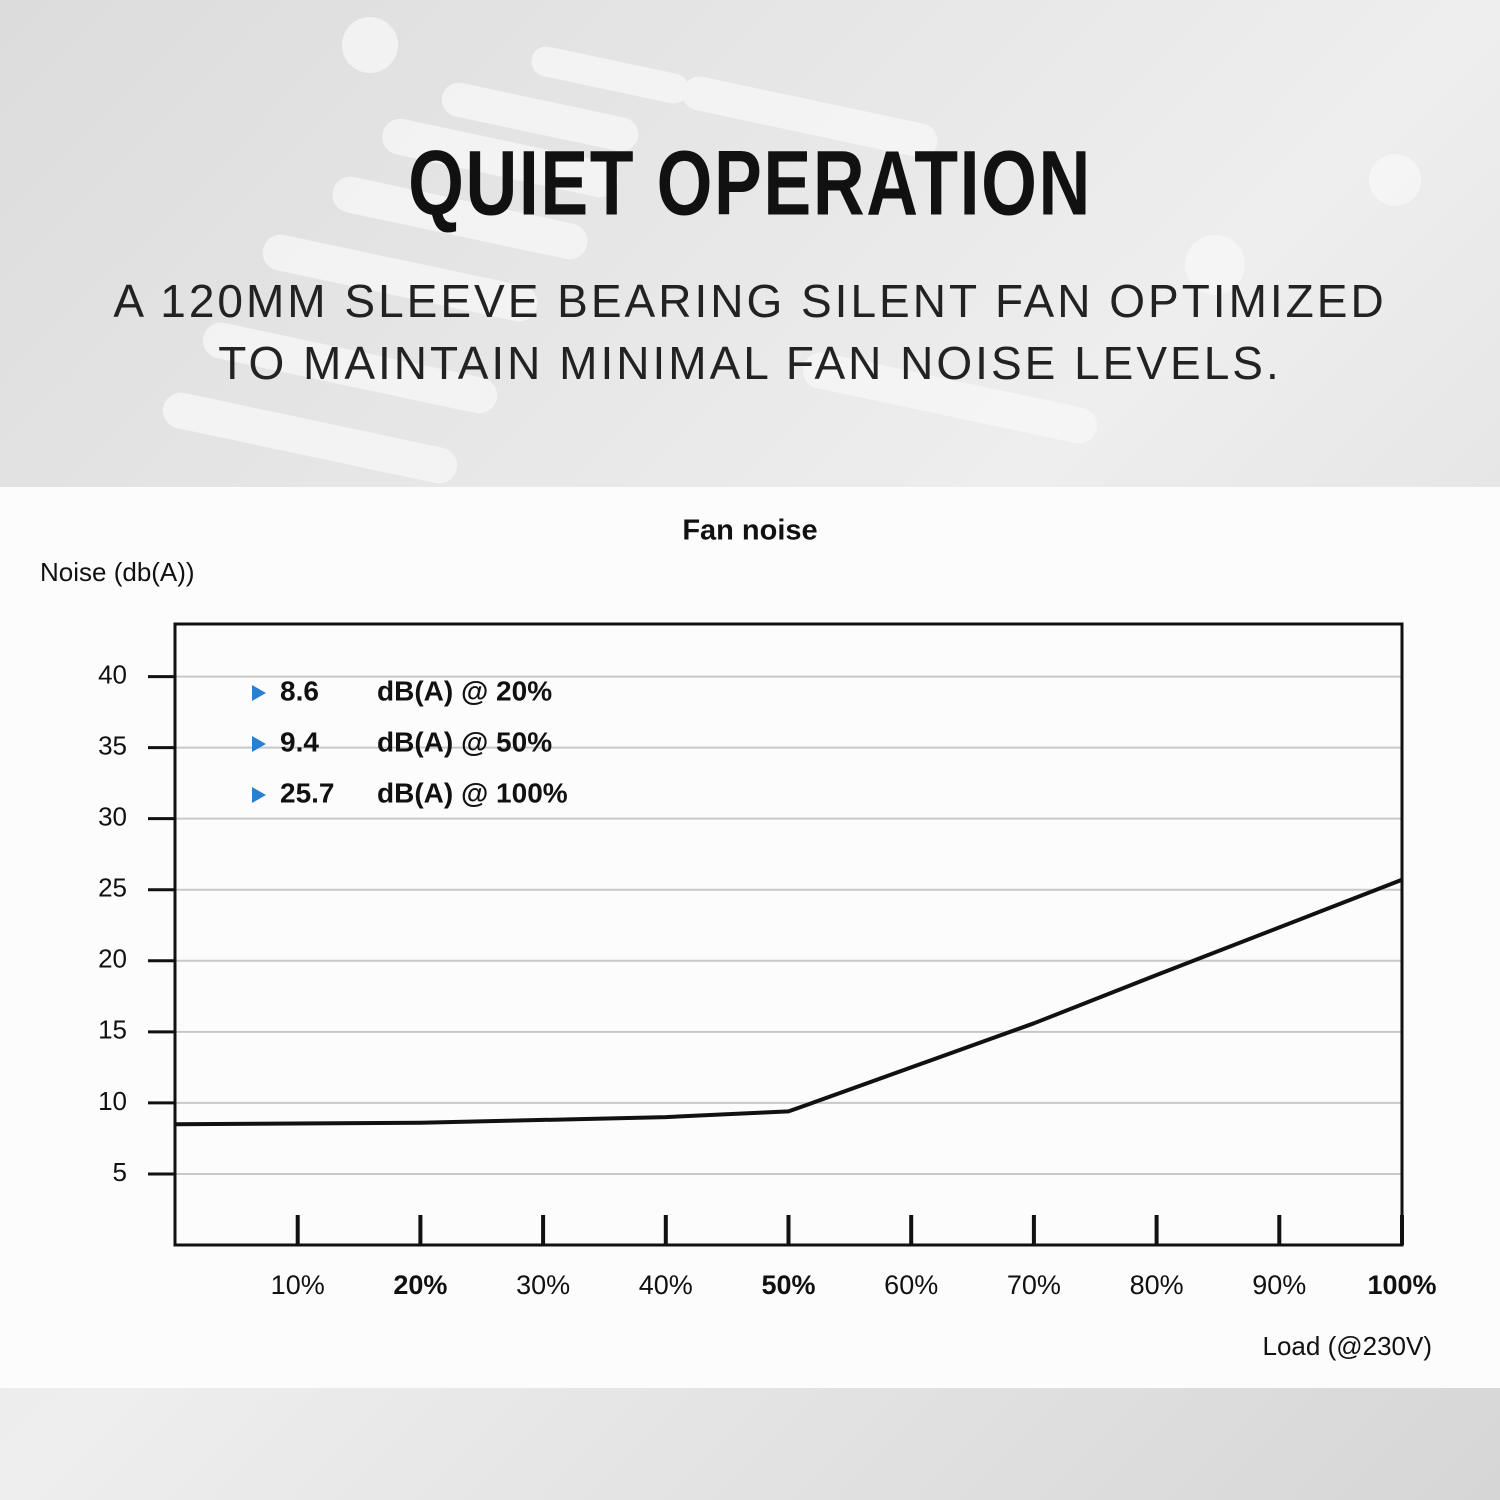 This screenshot has height=1500, width=1500. What do you see at coordinates (420, 1285) in the screenshot?
I see `x-tick-label: 20%` at bounding box center [420, 1285].